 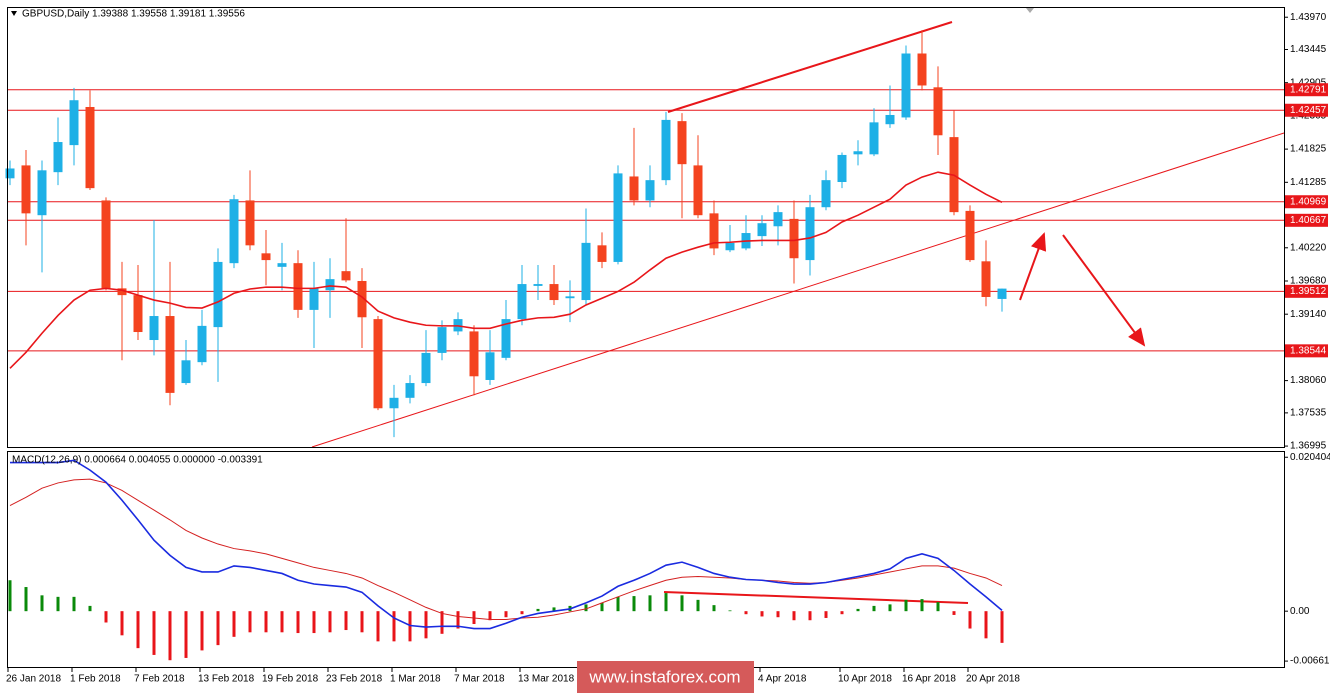 What do you see at coordinates (290, 679) in the screenshot?
I see `x-tick-label: 19 Feb 2018` at bounding box center [290, 679].